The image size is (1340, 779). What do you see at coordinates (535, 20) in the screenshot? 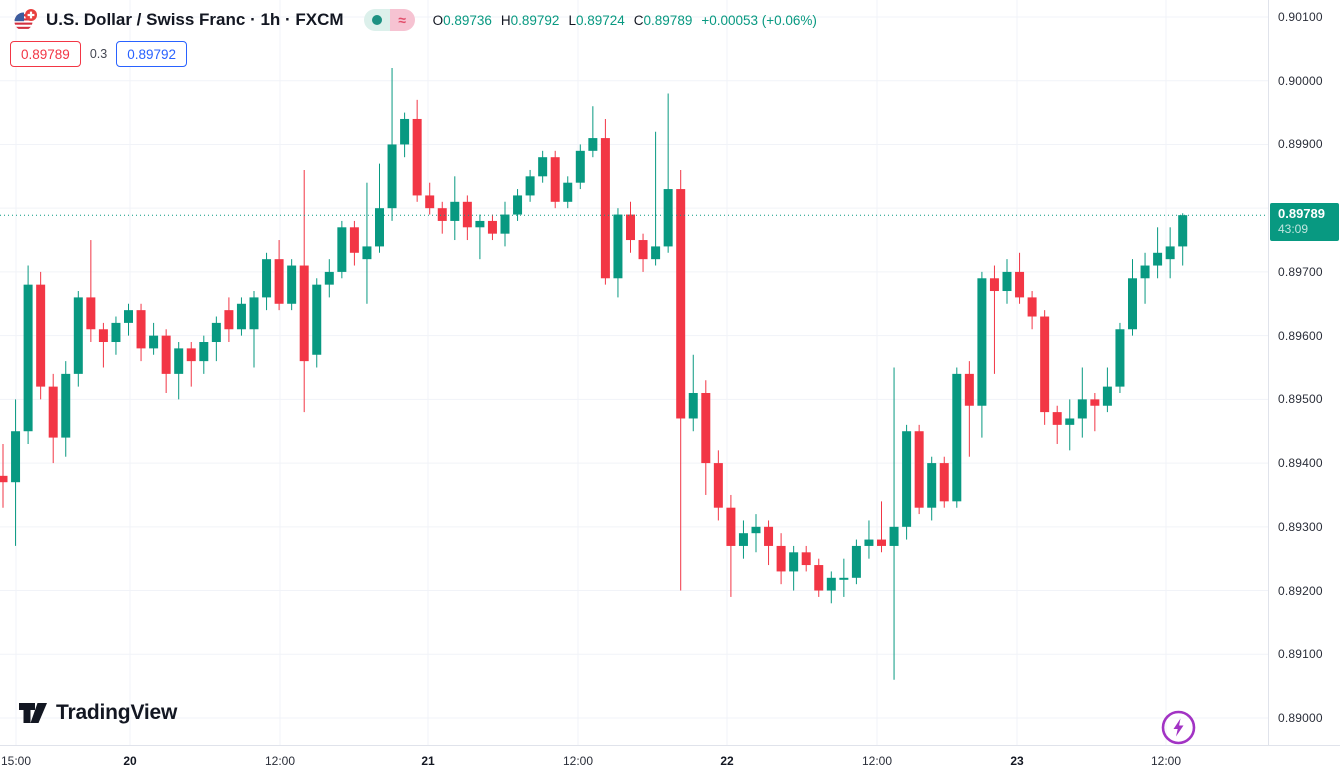
I see `high-value: 0.89792` at bounding box center [535, 20].